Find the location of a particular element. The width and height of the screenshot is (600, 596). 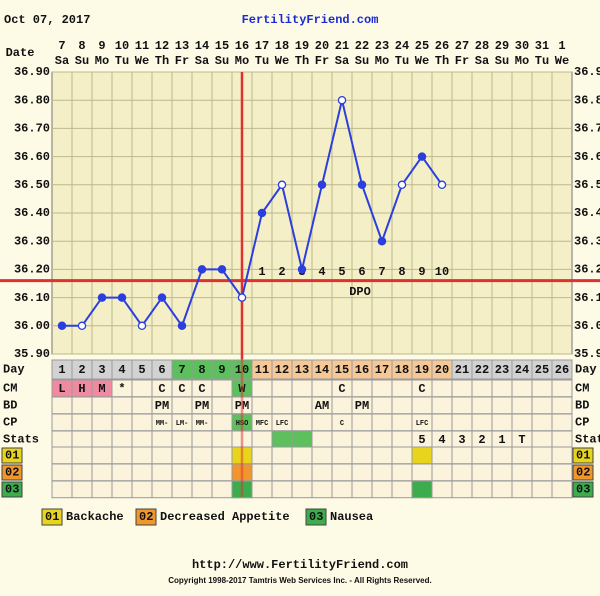

date-label: 9 is located at coordinates (101, 46).